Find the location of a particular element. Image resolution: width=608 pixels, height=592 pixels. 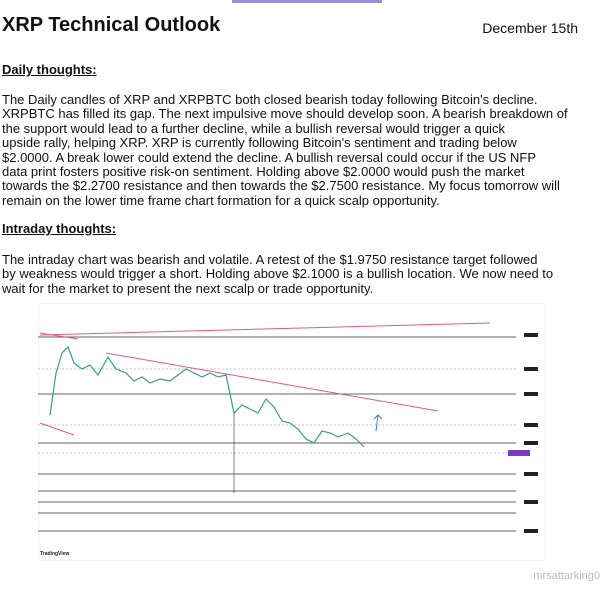

title: XRP Technical Outlook is located at coordinates (111, 25).